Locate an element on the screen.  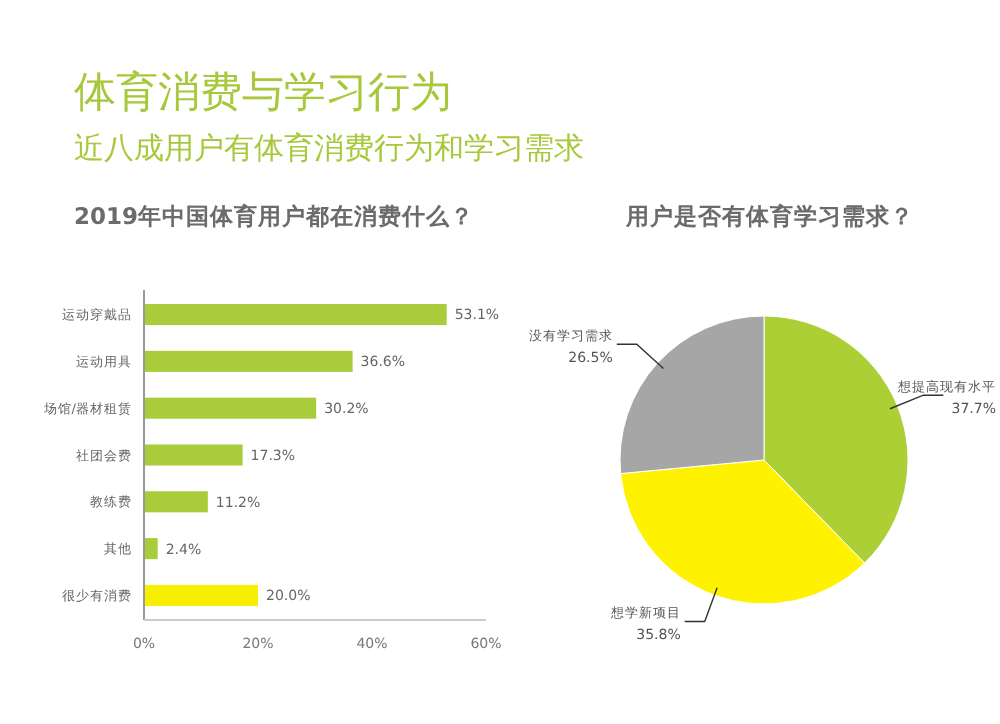
text: 体育消费与学习行为 is located at coordinates (263, 92).